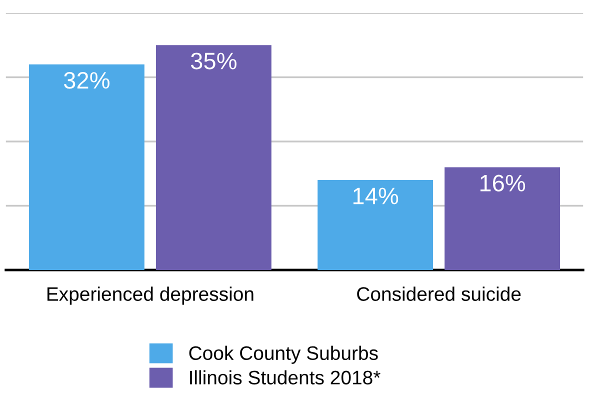  What do you see at coordinates (285, 377) in the screenshot?
I see `legend-label: Illinois Students 2018*` at bounding box center [285, 377].